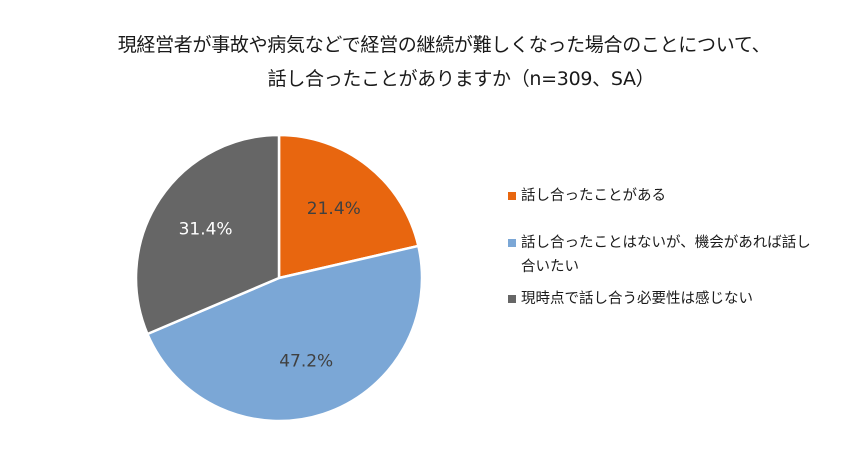 This screenshot has width=850, height=469. I want to click on legend-item-want-to-discuss: 話し合ったことはないが、機会があれば話し合いたい, so click(668, 255).